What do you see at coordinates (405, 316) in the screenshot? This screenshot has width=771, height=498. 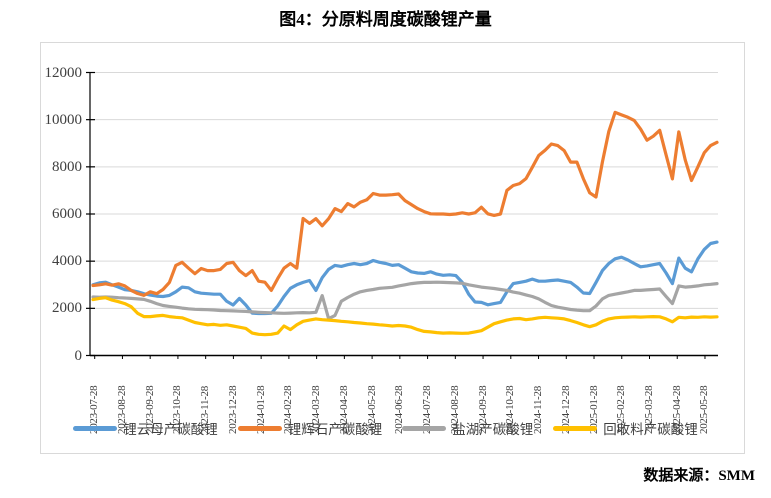 I see `series-line-回收料产碳酸锂` at bounding box center [405, 316].